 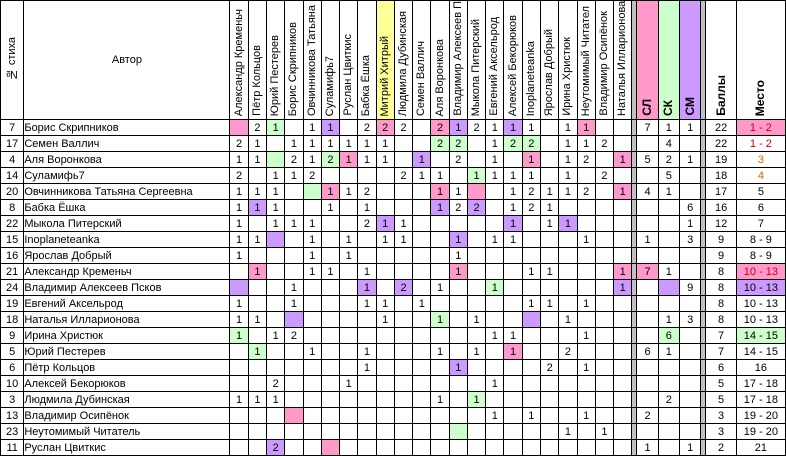 I want to click on poem-number: 13, so click(x=12, y=415).